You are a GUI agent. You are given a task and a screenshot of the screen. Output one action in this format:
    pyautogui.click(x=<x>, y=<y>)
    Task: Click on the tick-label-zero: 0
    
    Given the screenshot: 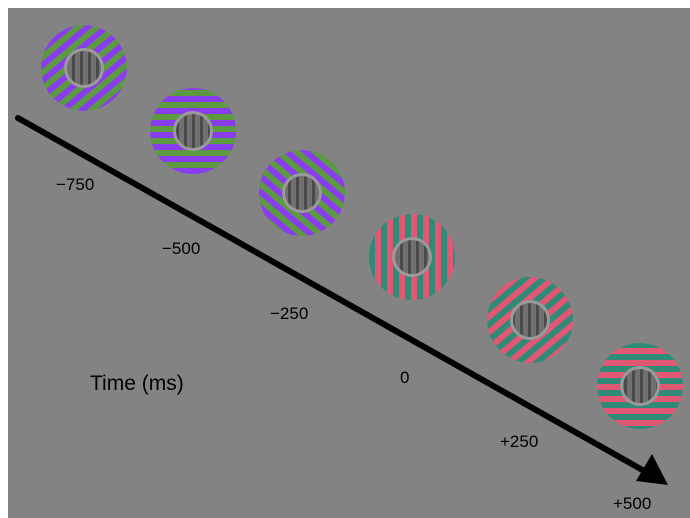 What is the action you would take?
    pyautogui.click(x=405, y=377)
    